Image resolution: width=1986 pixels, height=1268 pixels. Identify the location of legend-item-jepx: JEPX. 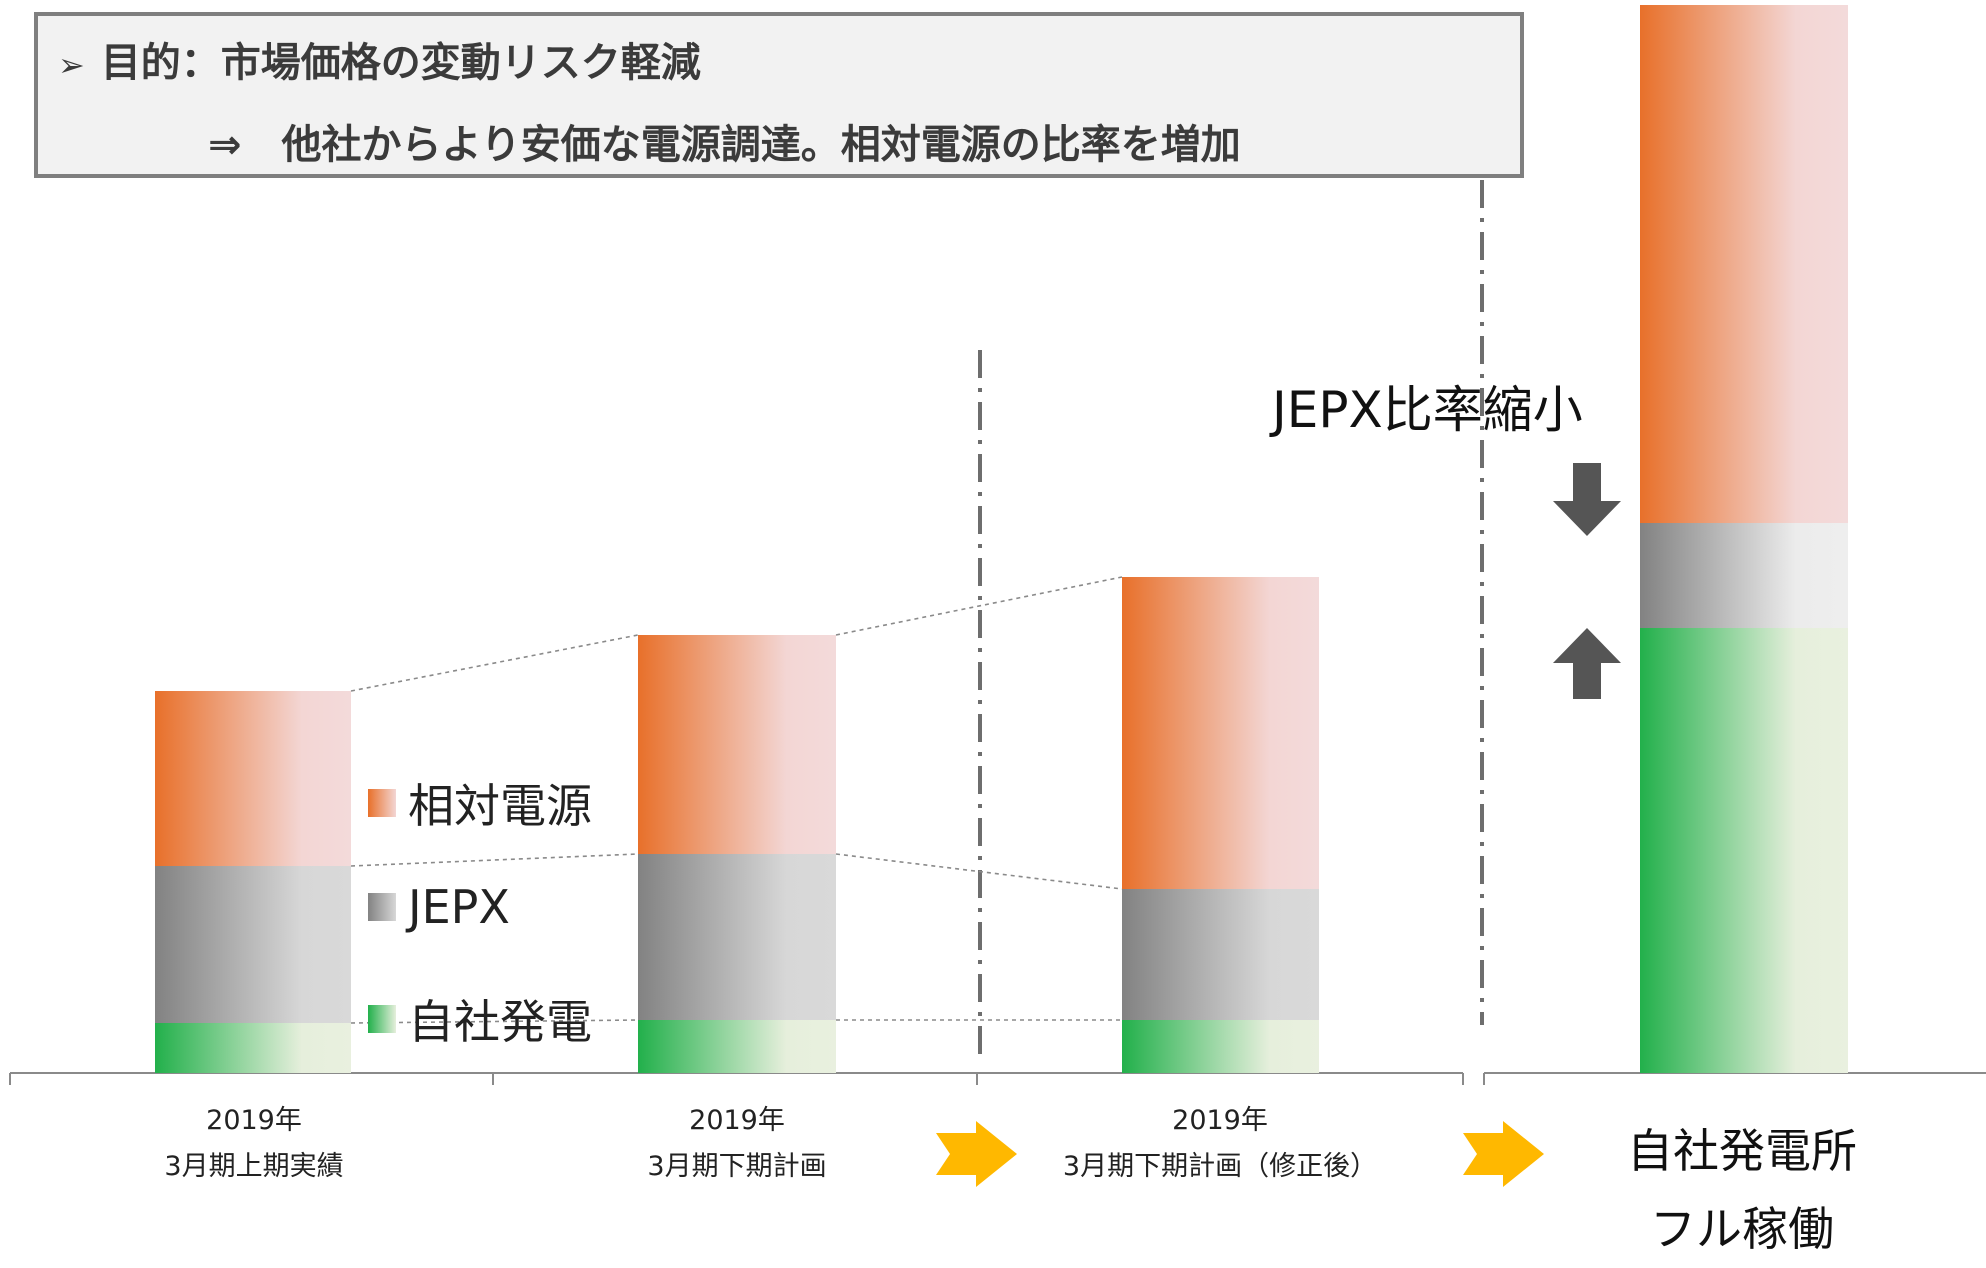
(439, 907).